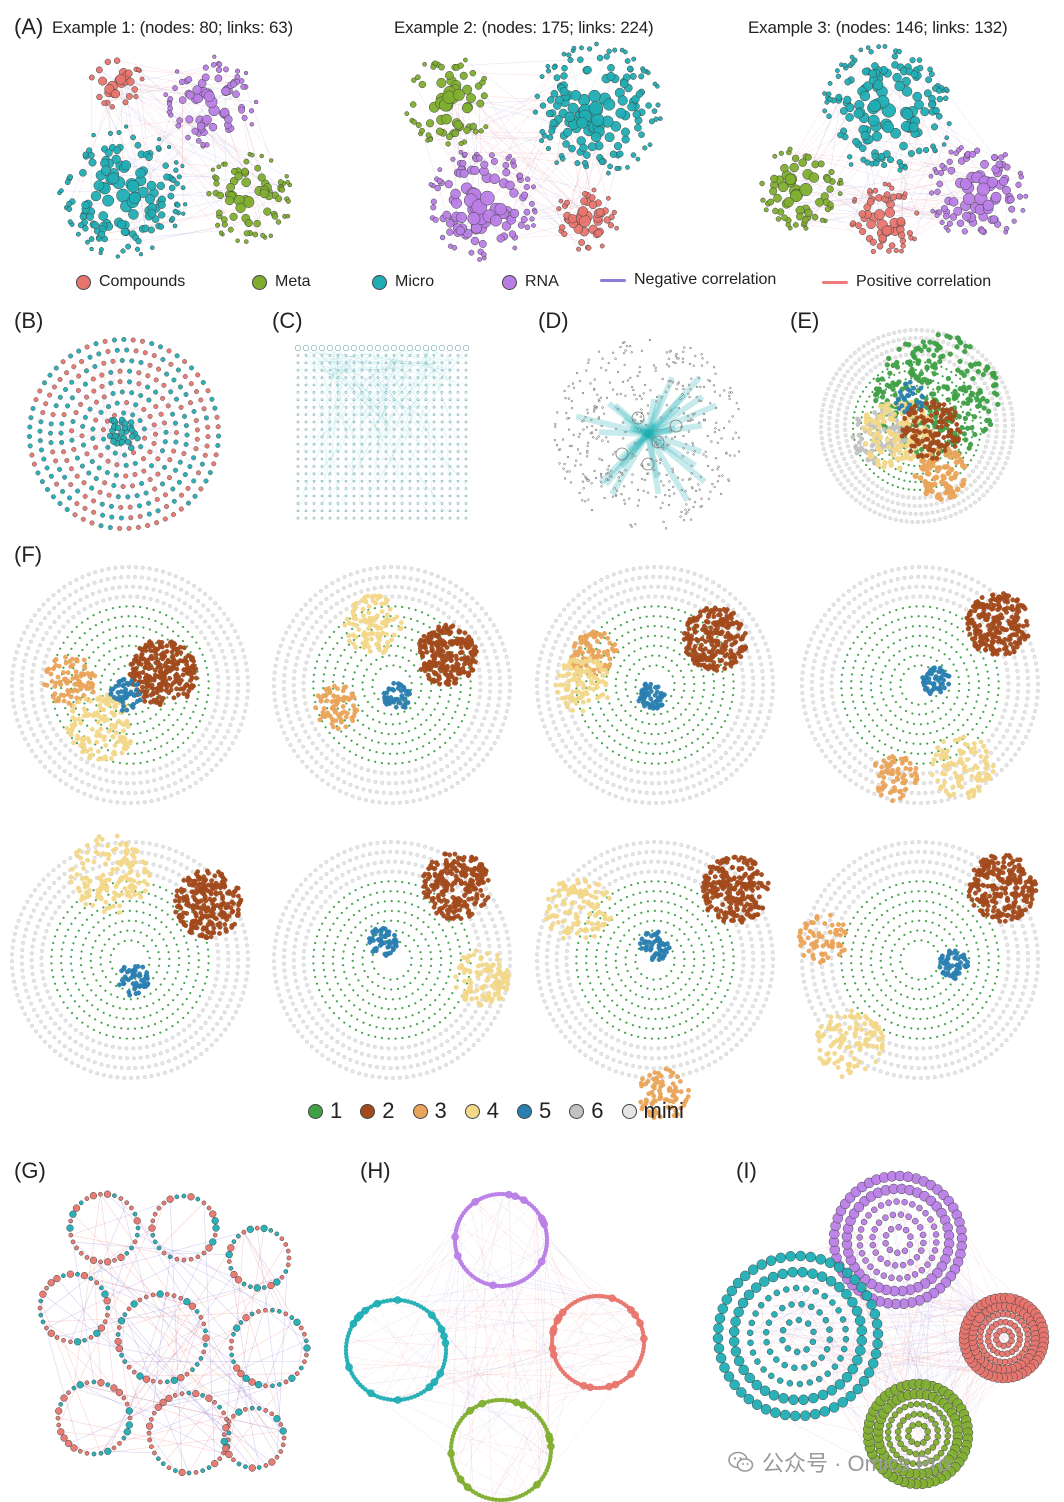 The image size is (1064, 1502). Describe the element at coordinates (104, 103) in the screenshot. I see `compounds-node` at that location.